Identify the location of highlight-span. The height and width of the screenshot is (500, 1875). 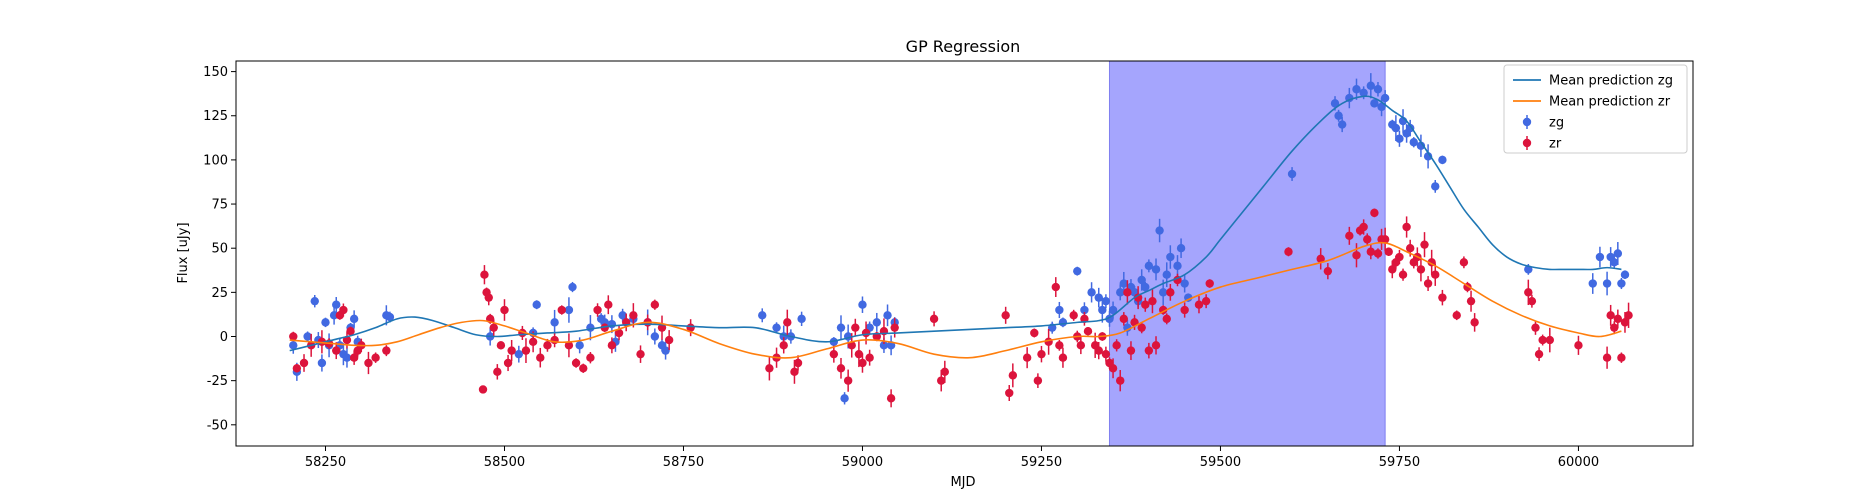
(1247, 253).